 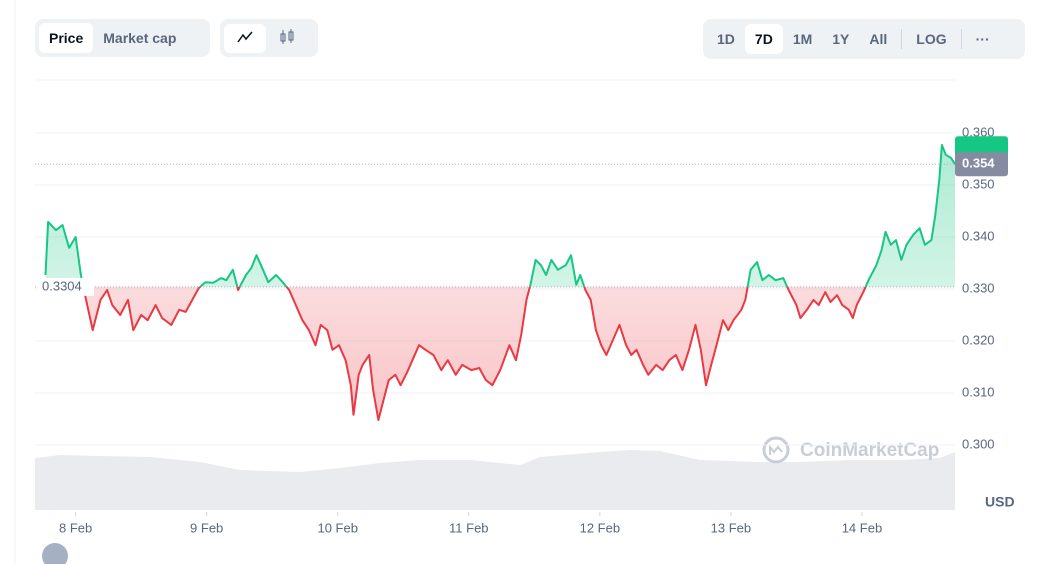 What do you see at coordinates (978, 287) in the screenshot?
I see `y-tick-label: 0.330` at bounding box center [978, 287].